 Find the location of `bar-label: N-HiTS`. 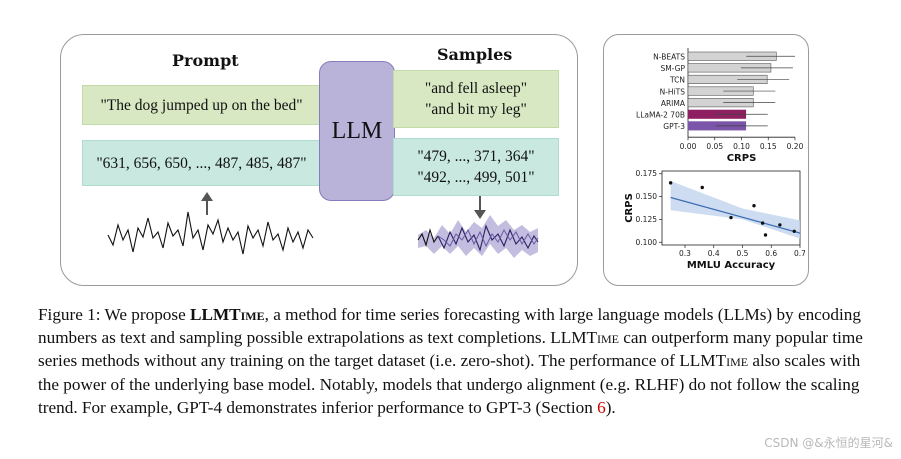

bar-label: N-HiTS is located at coordinates (673, 91).